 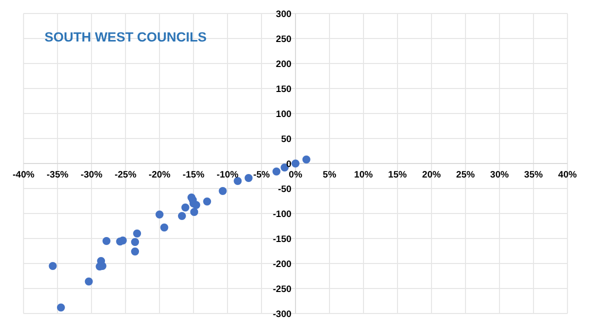 I want to click on y-tick-label: -150, so click(x=282, y=239).